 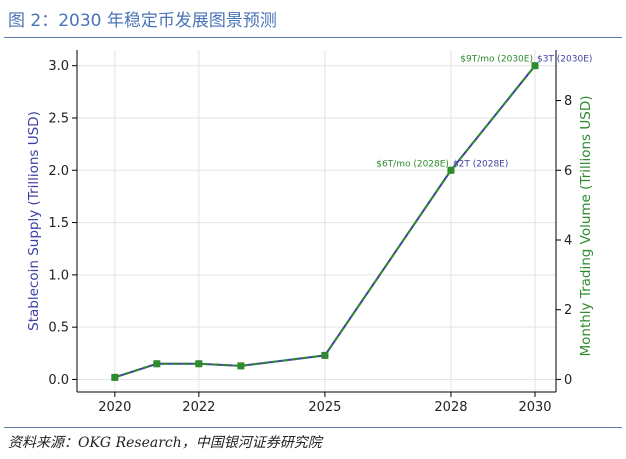 What do you see at coordinates (450, 407) in the screenshot?
I see `x-tick-label: 2028` at bounding box center [450, 407].